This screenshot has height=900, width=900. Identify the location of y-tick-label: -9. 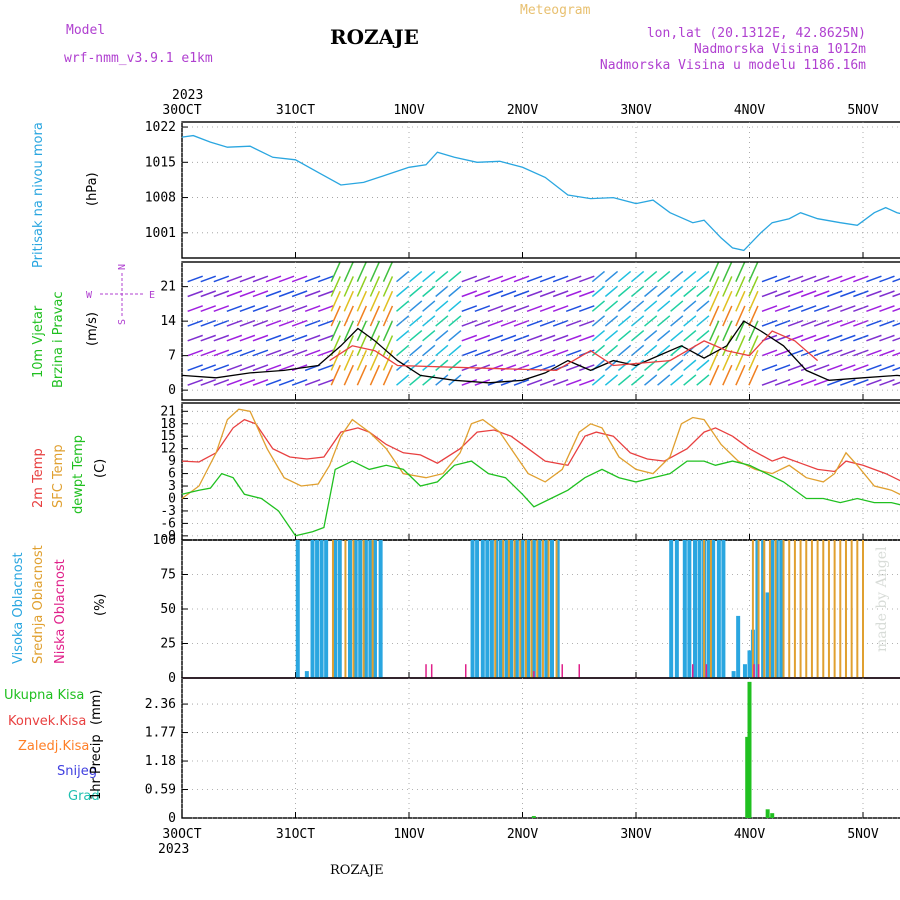
(168, 536).